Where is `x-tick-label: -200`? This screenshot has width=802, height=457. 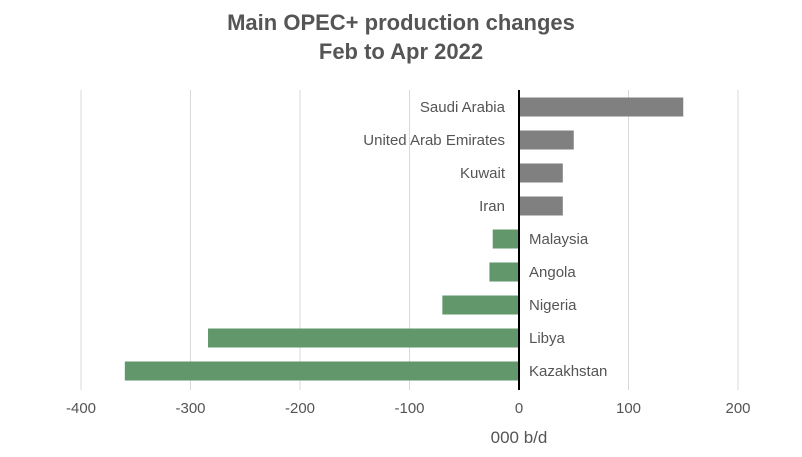 x-tick-label: -200 is located at coordinates (300, 408).